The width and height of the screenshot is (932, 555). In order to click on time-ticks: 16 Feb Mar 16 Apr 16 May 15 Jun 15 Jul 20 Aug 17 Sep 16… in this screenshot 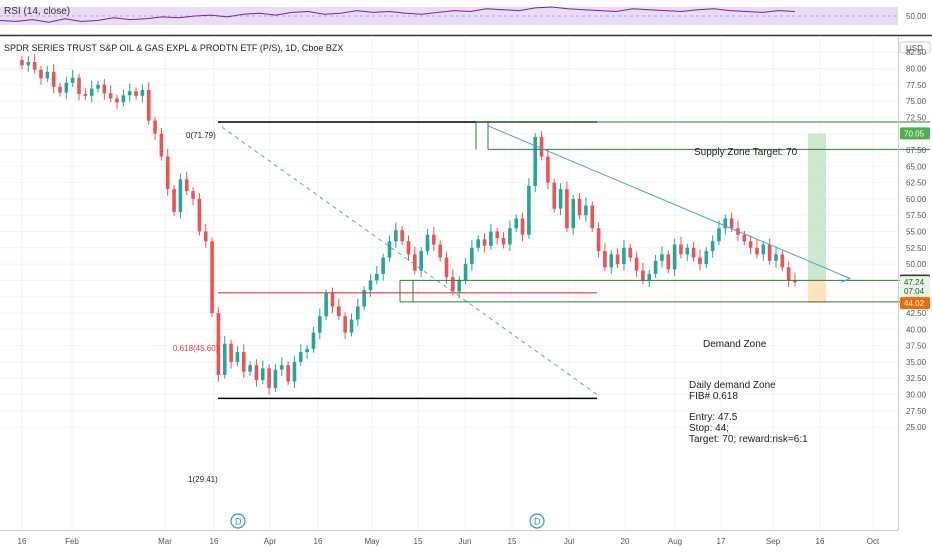, I will do `click(449, 541)`.